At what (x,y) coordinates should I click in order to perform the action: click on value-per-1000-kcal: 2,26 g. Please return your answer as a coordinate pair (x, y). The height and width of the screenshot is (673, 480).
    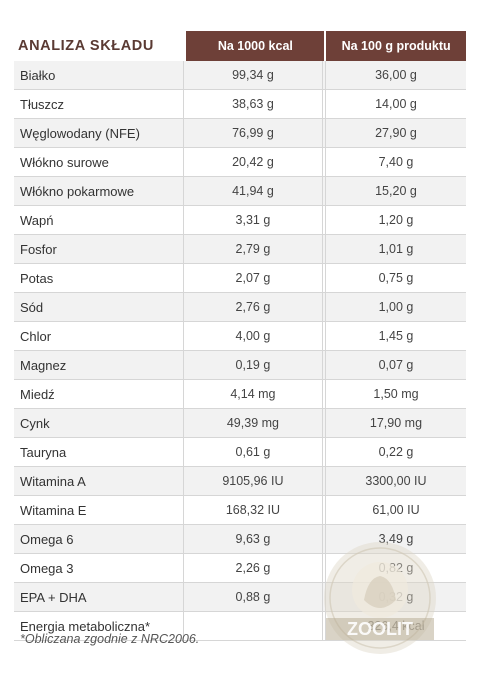
    Looking at the image, I should click on (252, 568).